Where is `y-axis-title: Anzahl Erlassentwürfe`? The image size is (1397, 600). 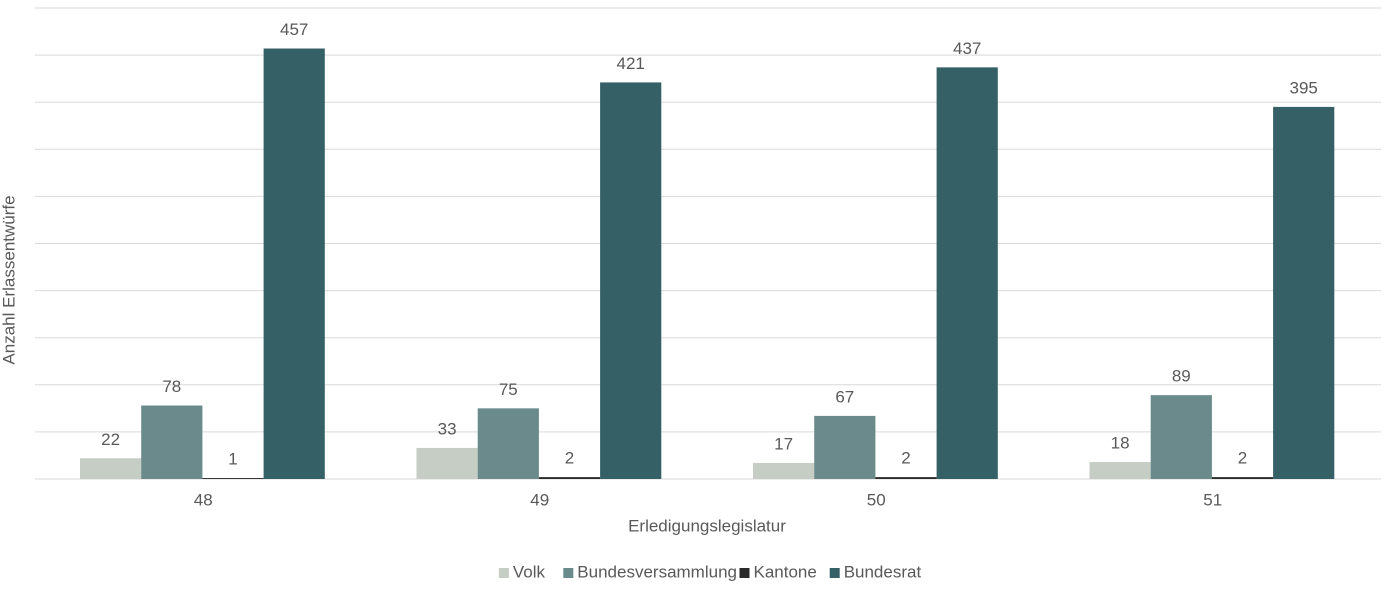
y-axis-title: Anzahl Erlassentwürfe is located at coordinates (9, 279).